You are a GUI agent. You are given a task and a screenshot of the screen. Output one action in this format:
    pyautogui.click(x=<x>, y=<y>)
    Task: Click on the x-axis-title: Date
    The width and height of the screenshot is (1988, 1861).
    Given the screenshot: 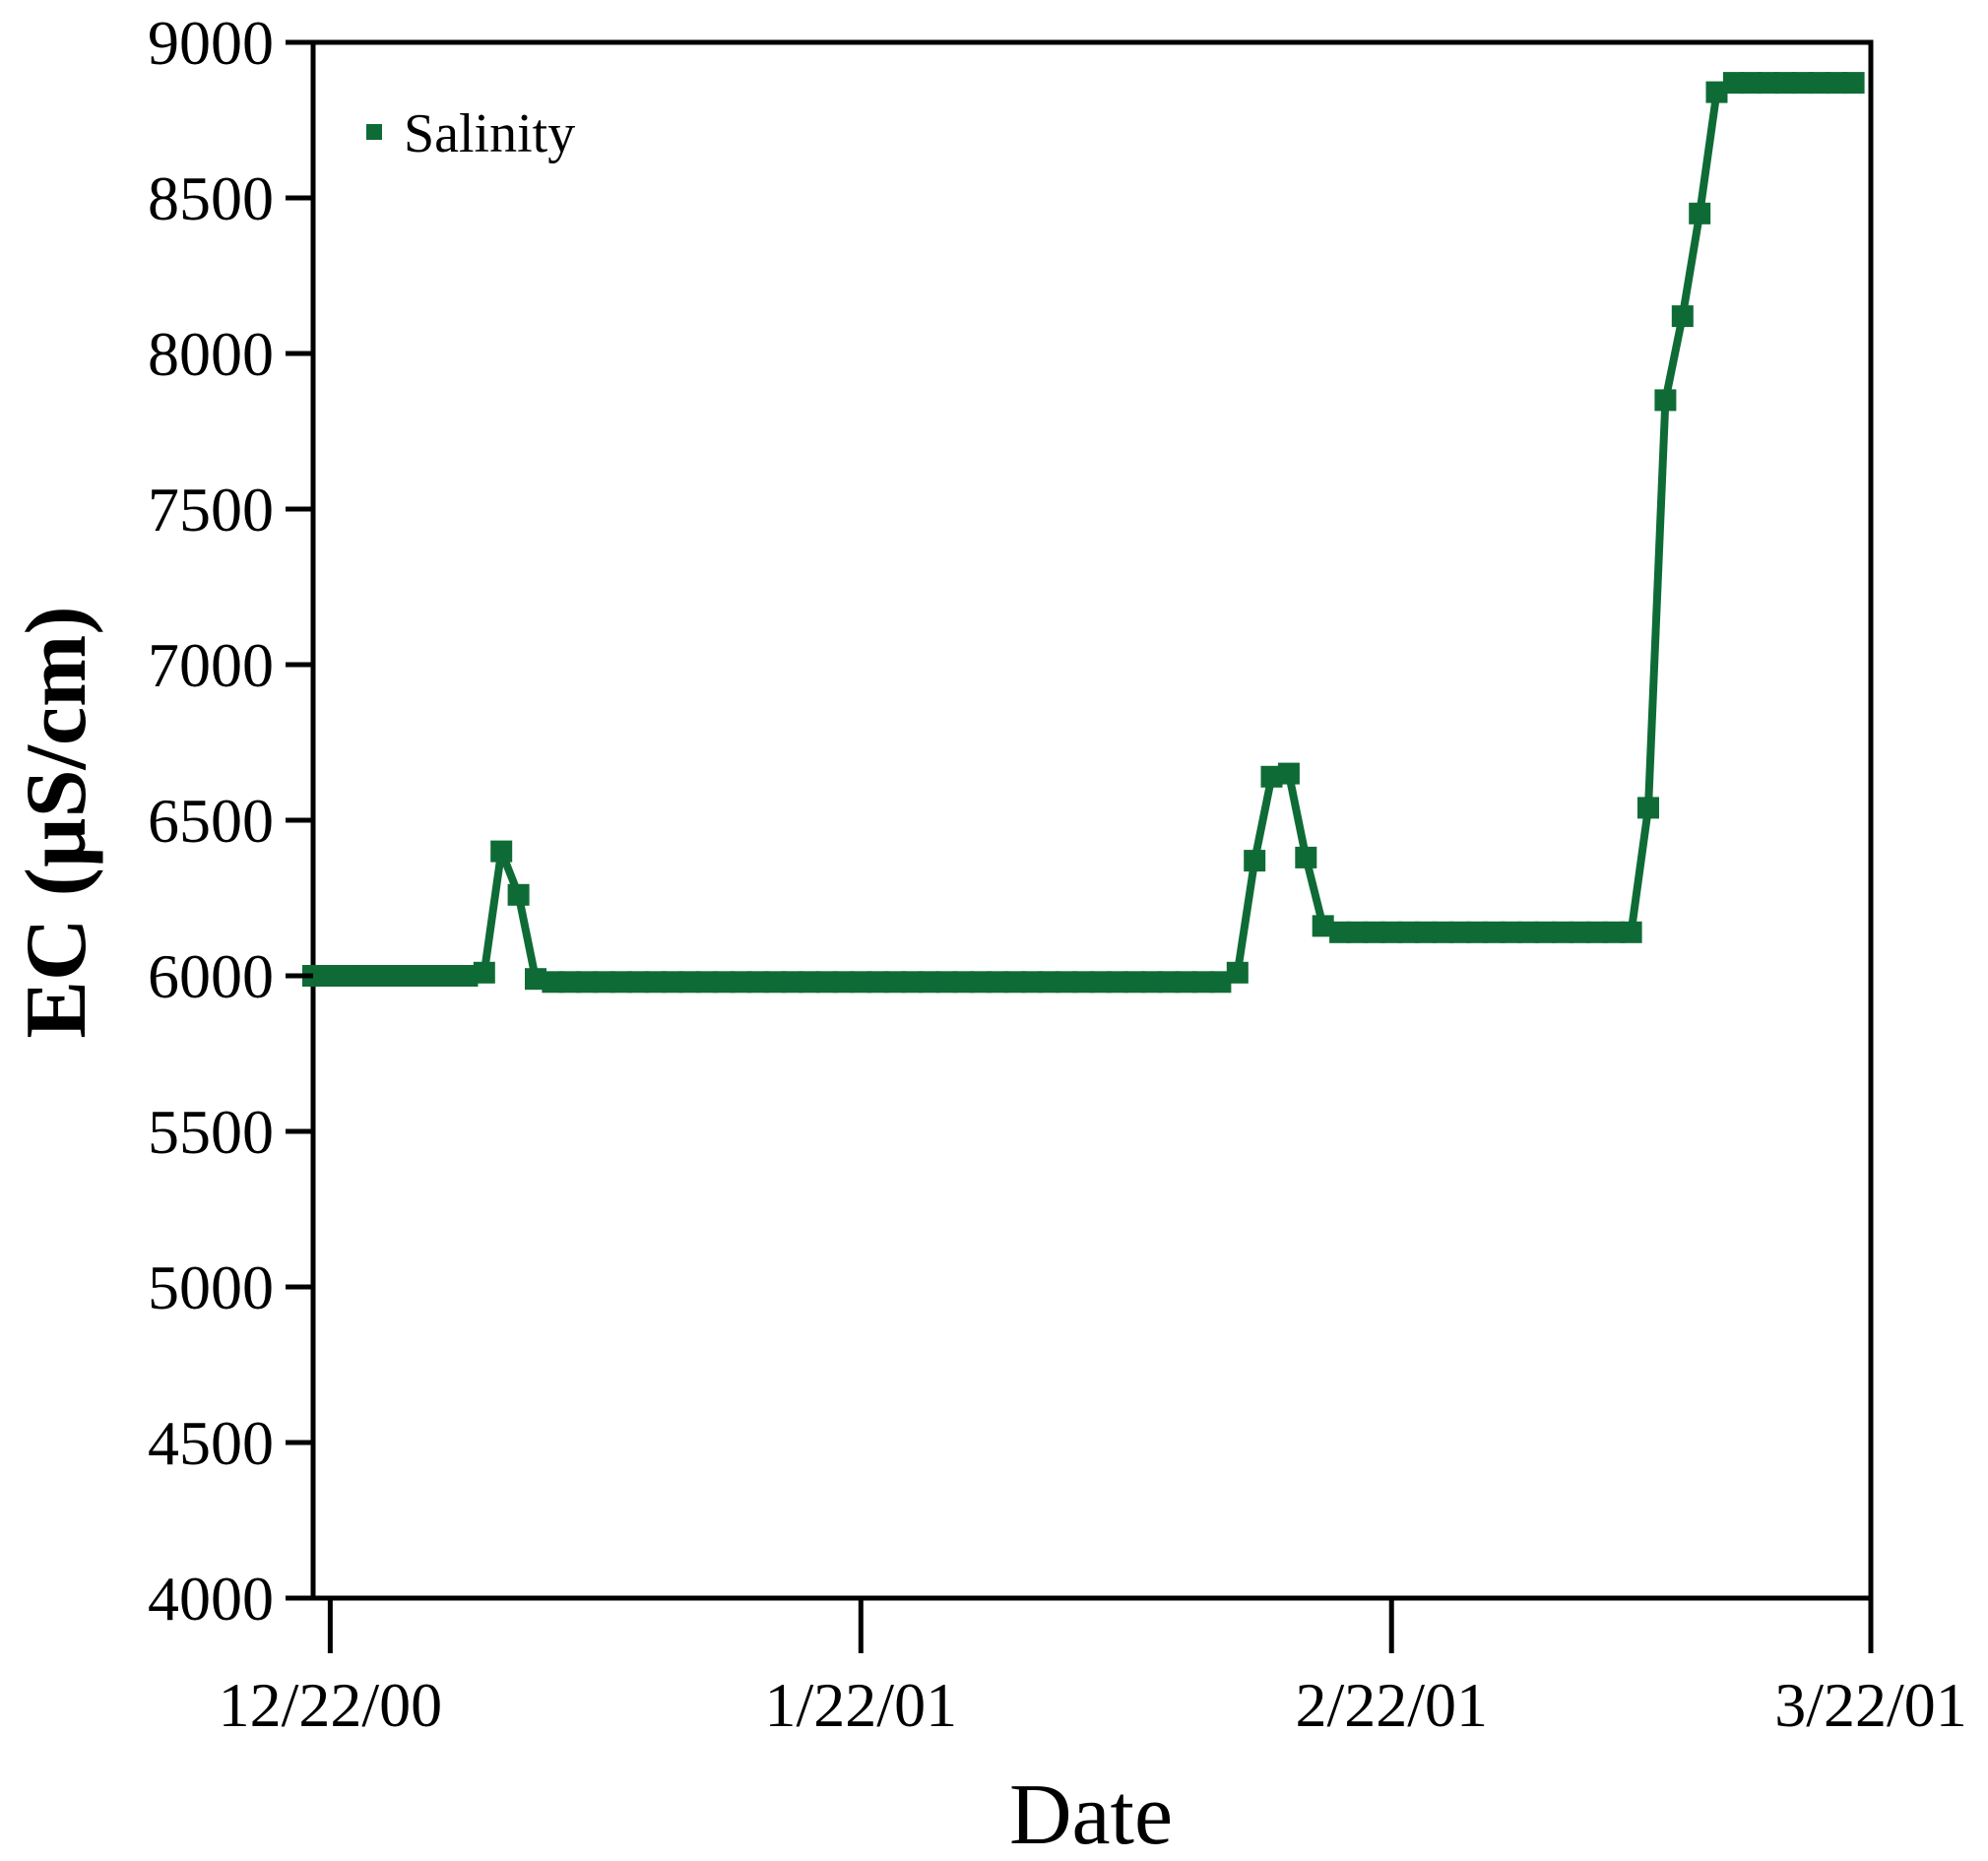 What is the action you would take?
    pyautogui.click(x=1091, y=1814)
    